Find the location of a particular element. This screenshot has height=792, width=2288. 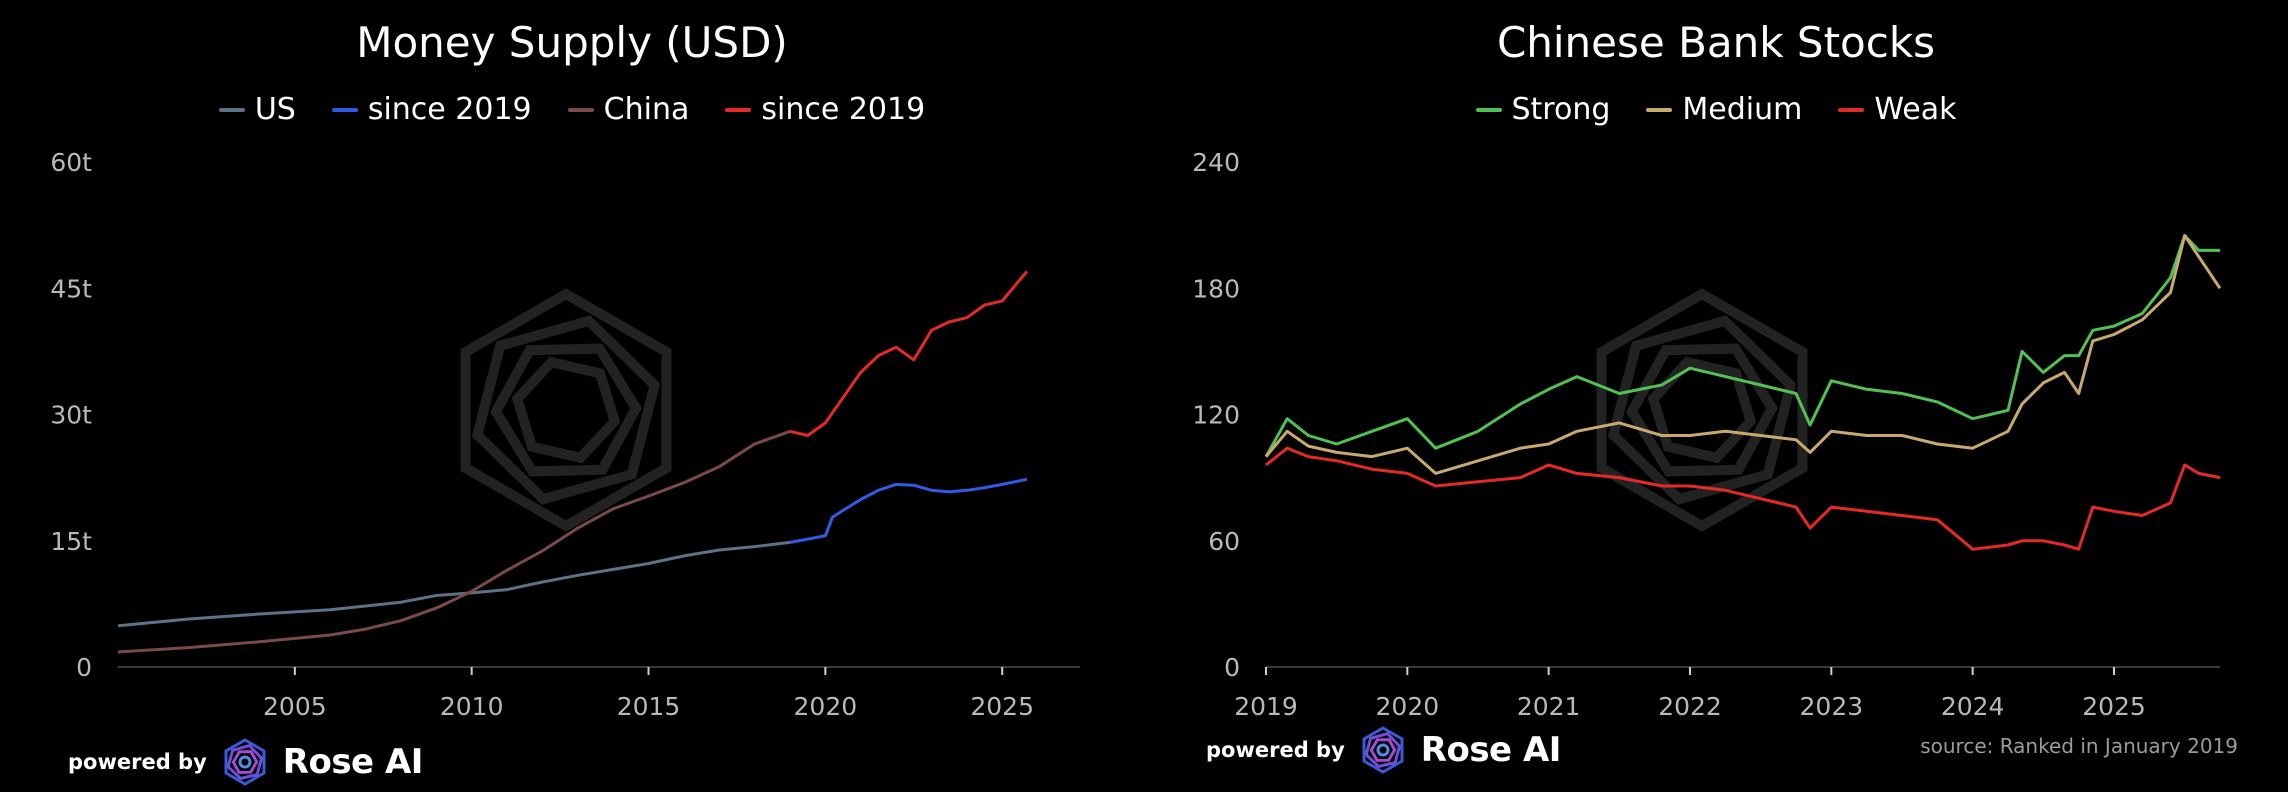

legend-item-china: China is located at coordinates (628, 109).